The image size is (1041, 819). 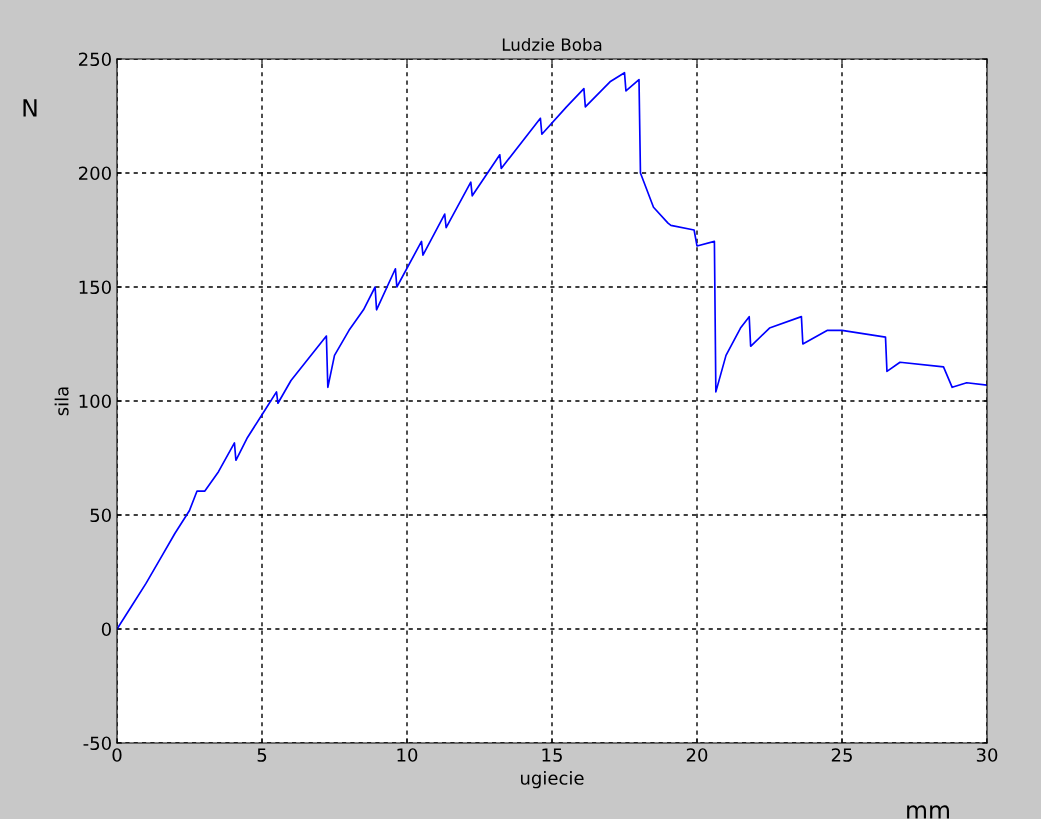 What do you see at coordinates (61, 401) in the screenshot?
I see `y-axis-title: sila` at bounding box center [61, 401].